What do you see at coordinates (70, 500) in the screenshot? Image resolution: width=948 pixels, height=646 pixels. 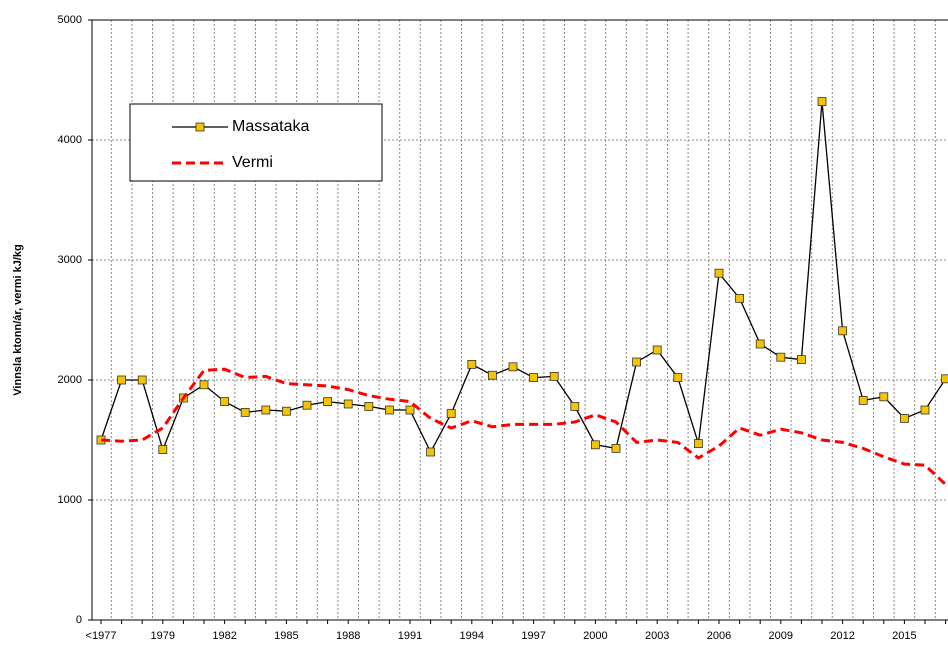 I see `y-tick-label: 1000` at bounding box center [70, 500].